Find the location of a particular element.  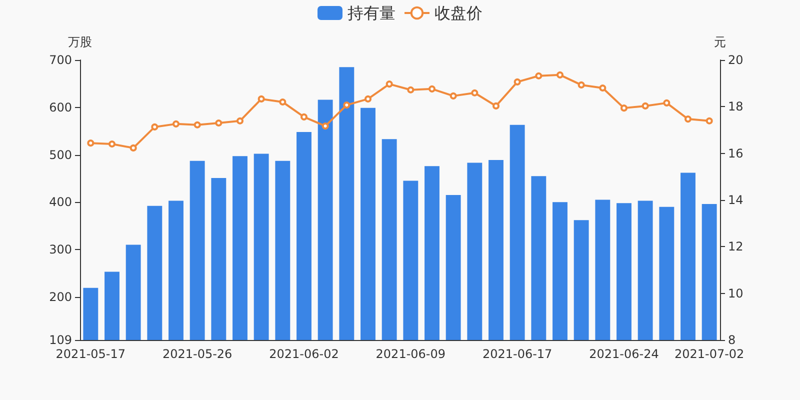

y-tick-label: 300 is located at coordinates (60, 249).